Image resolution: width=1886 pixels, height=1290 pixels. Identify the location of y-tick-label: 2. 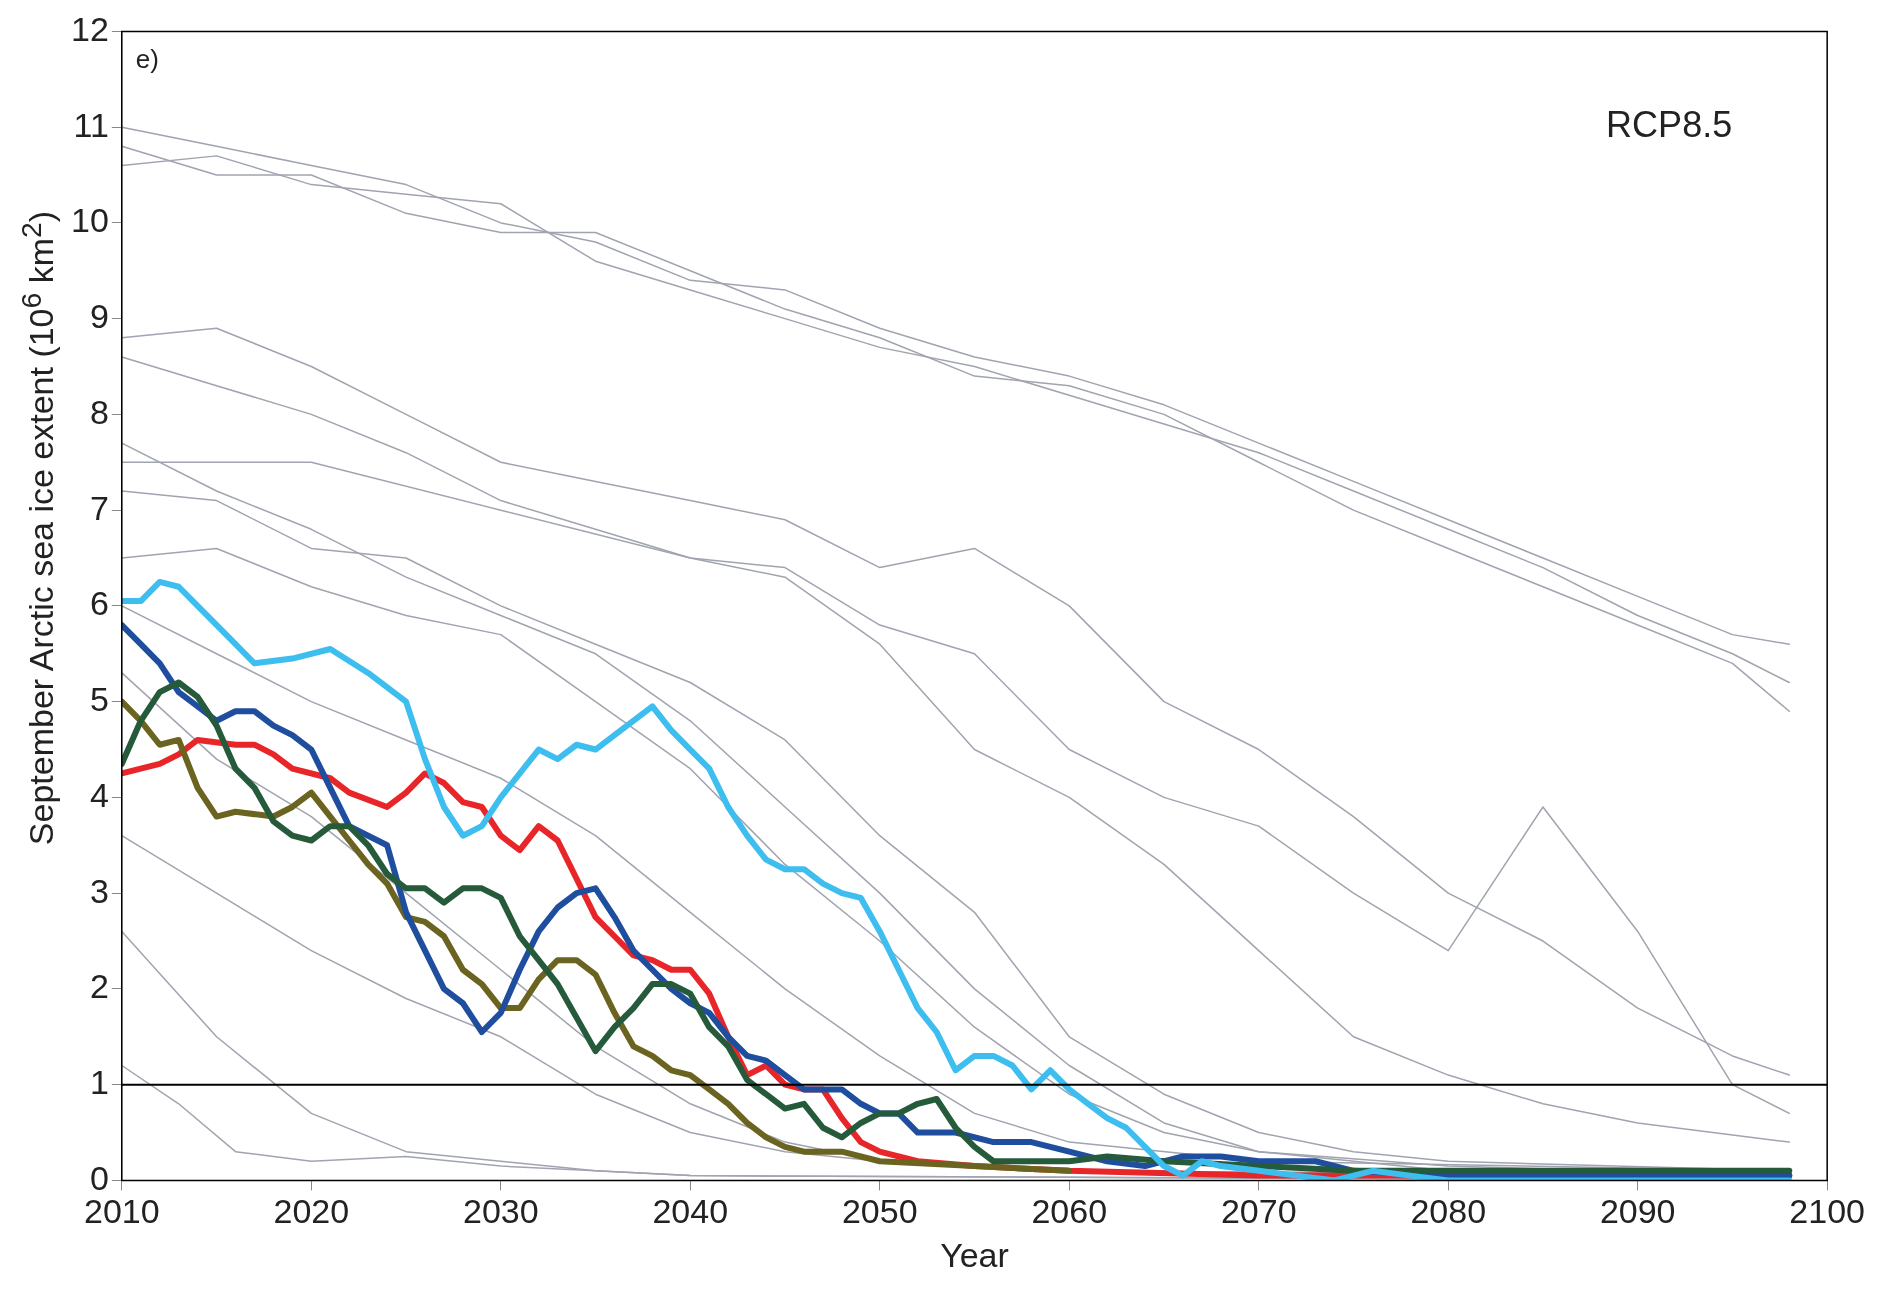
(99, 986).